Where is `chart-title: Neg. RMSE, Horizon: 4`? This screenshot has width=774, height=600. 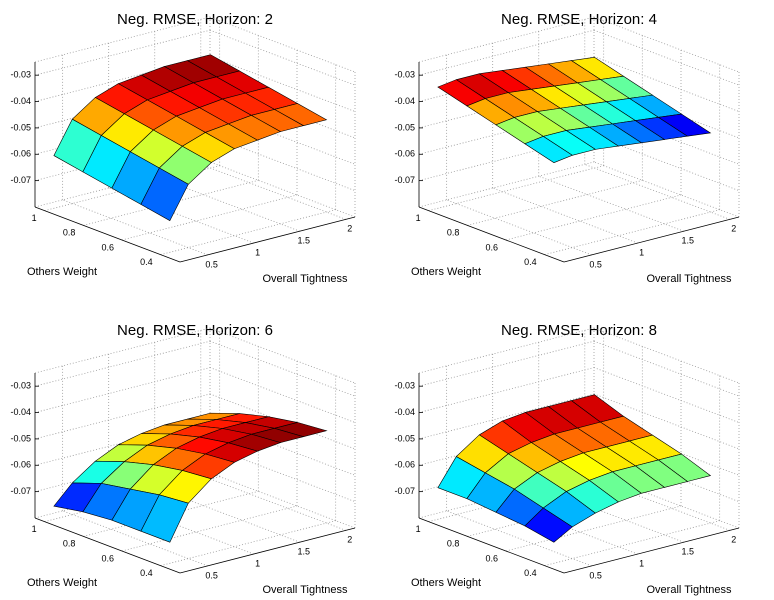 chart-title: Neg. RMSE, Horizon: 4 is located at coordinates (579, 19).